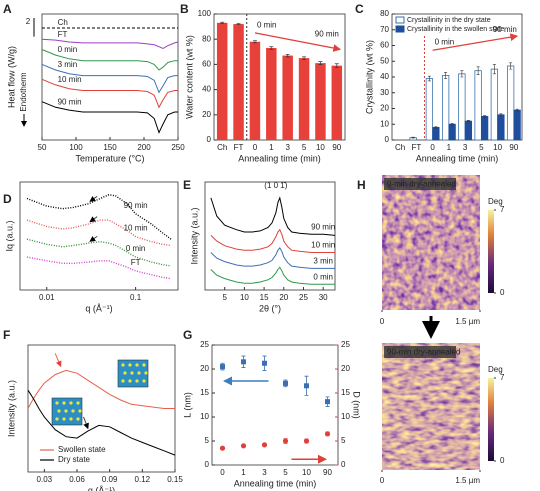  What do you see at coordinates (189, 77) in the screenshot?
I see `y-axis-label: Water content (wt %)` at bounding box center [189, 77].